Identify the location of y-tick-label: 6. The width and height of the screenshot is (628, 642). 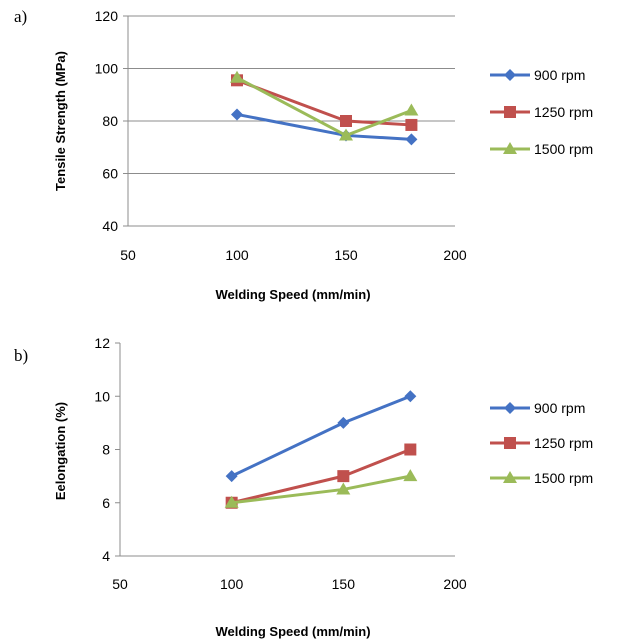
(106, 503).